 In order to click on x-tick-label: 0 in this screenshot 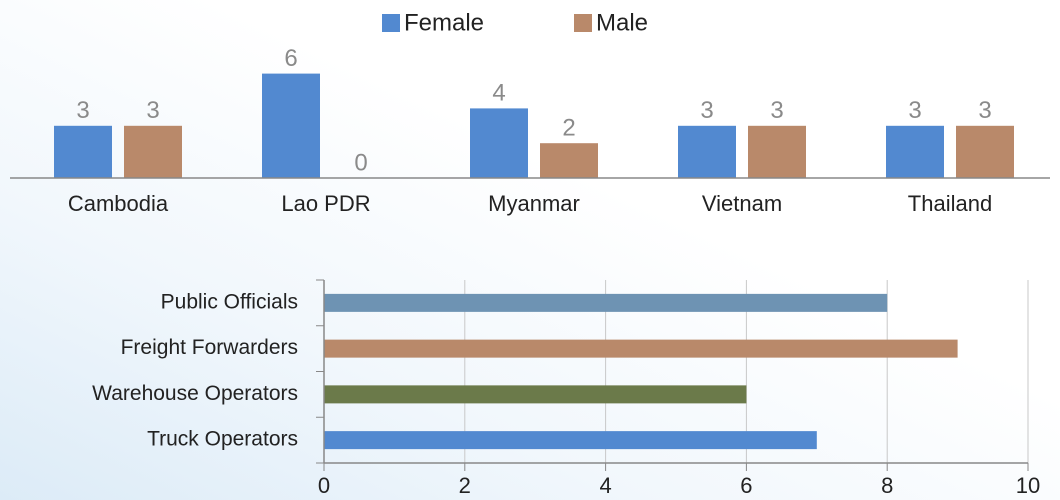, I will do `click(324, 485)`.